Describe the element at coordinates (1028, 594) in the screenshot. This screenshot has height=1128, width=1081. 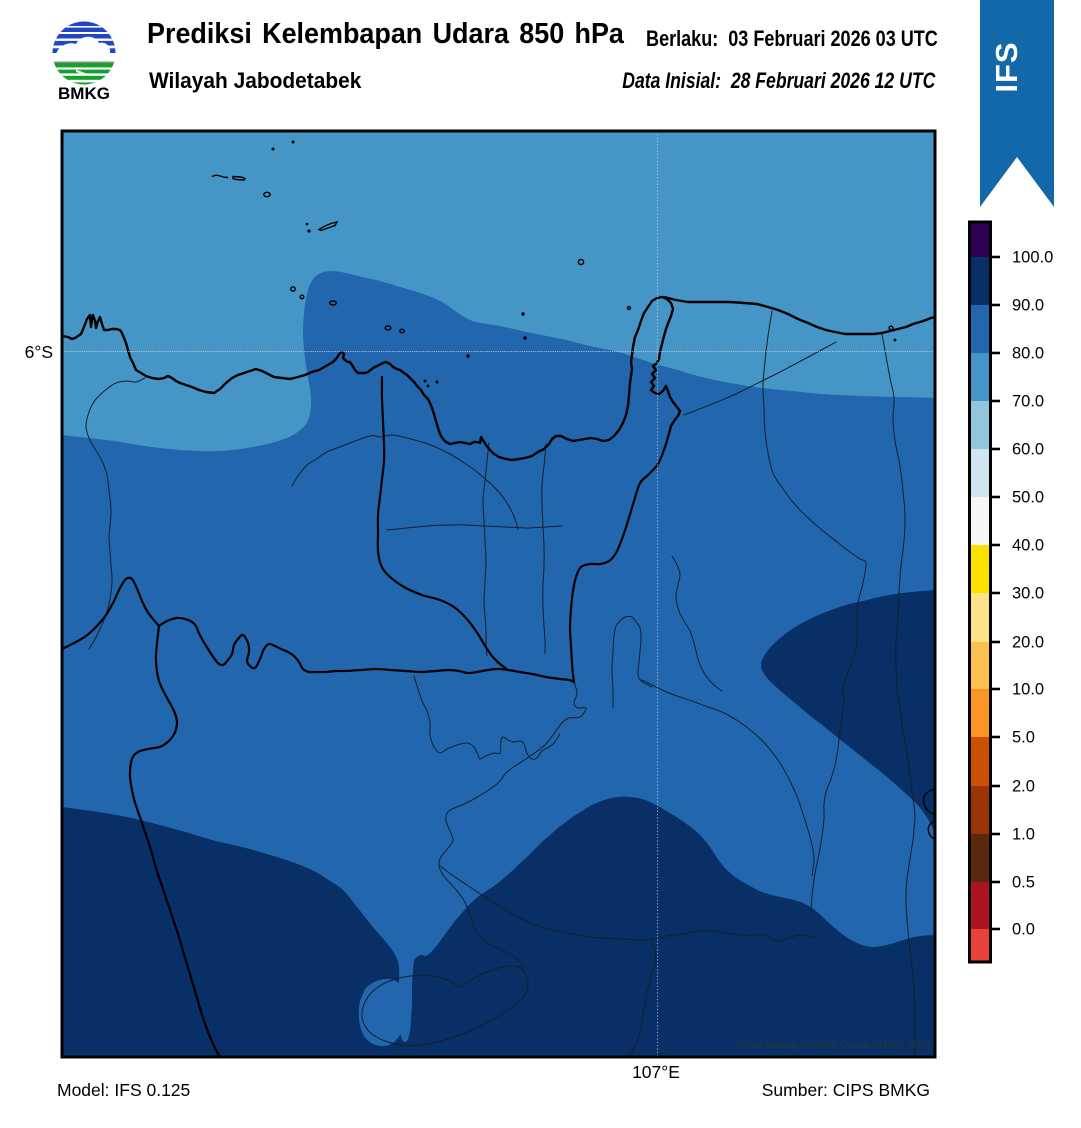
I see `svg-text: 30.0` at that location.